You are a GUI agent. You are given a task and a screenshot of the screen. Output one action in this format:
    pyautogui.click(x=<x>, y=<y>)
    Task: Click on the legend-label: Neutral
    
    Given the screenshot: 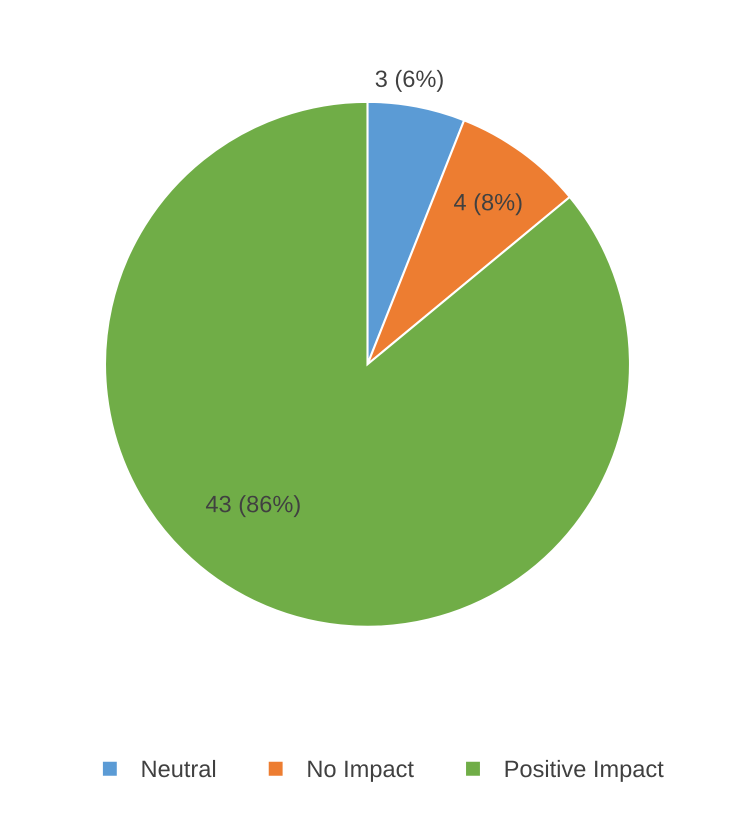 What is the action you would take?
    pyautogui.click(x=179, y=769)
    